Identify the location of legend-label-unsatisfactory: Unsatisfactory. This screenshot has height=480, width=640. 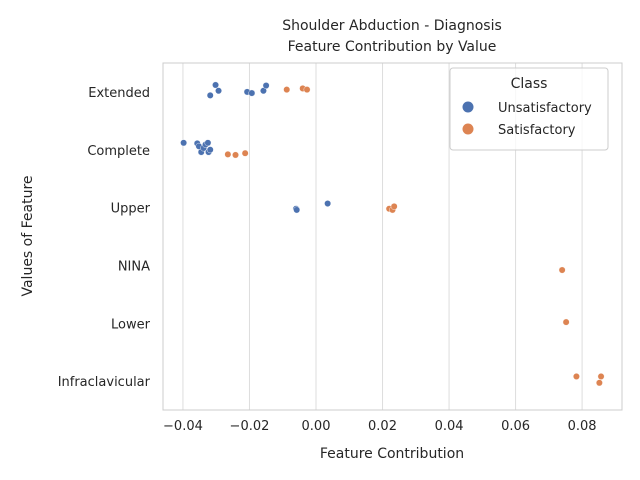
(545, 108).